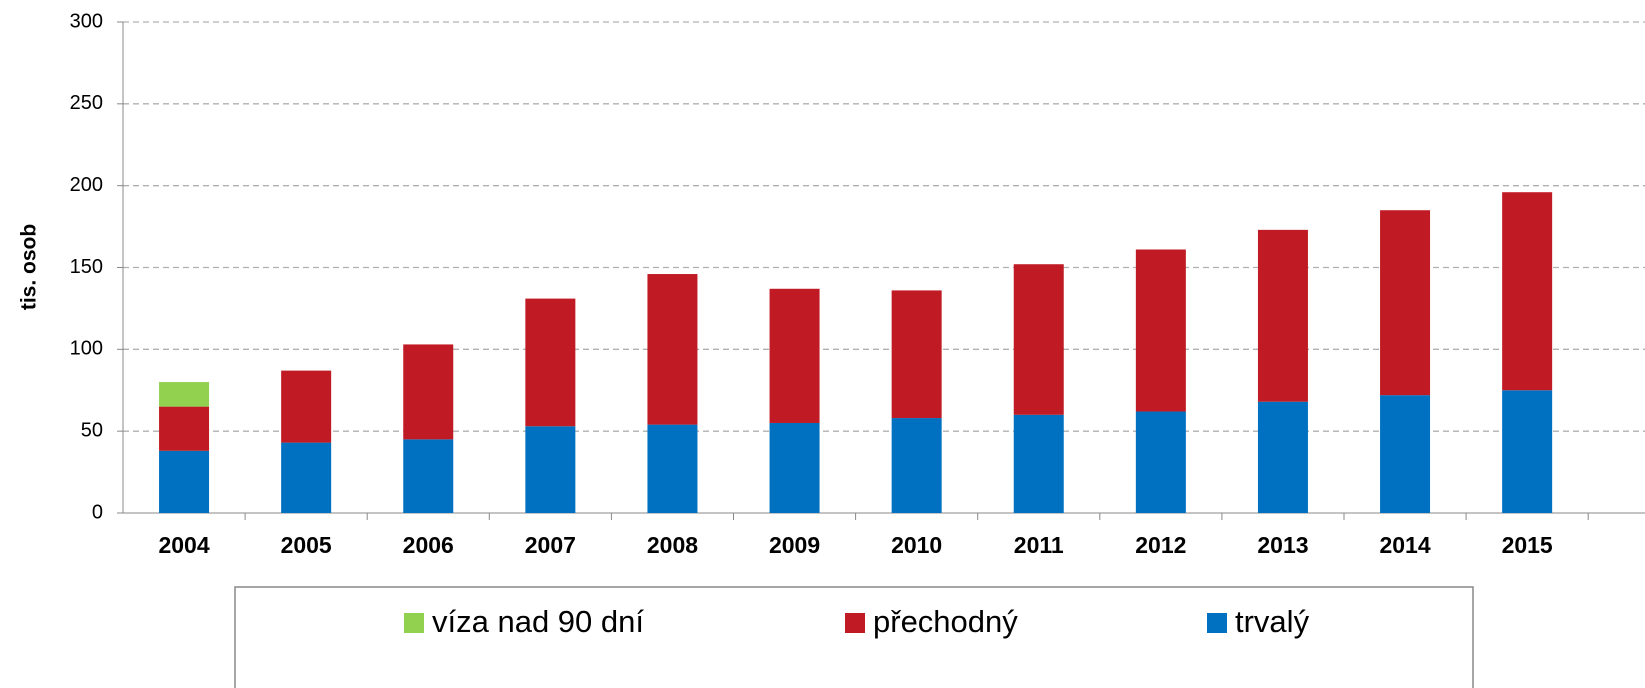  Describe the element at coordinates (1527, 545) in the screenshot. I see `x-tick-label: 2015` at that location.